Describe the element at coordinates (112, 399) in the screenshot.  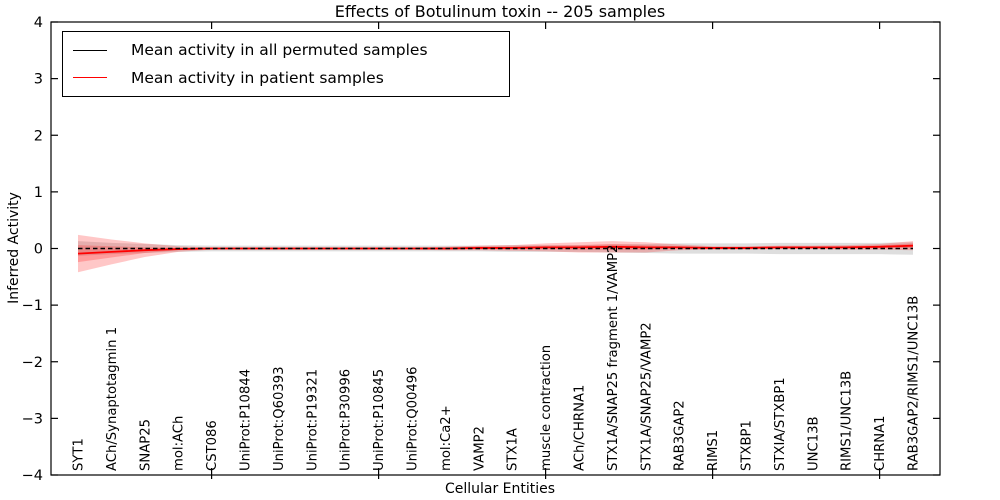
I see `x-category-label: ACh/Synaptotagmin 1` at that location.